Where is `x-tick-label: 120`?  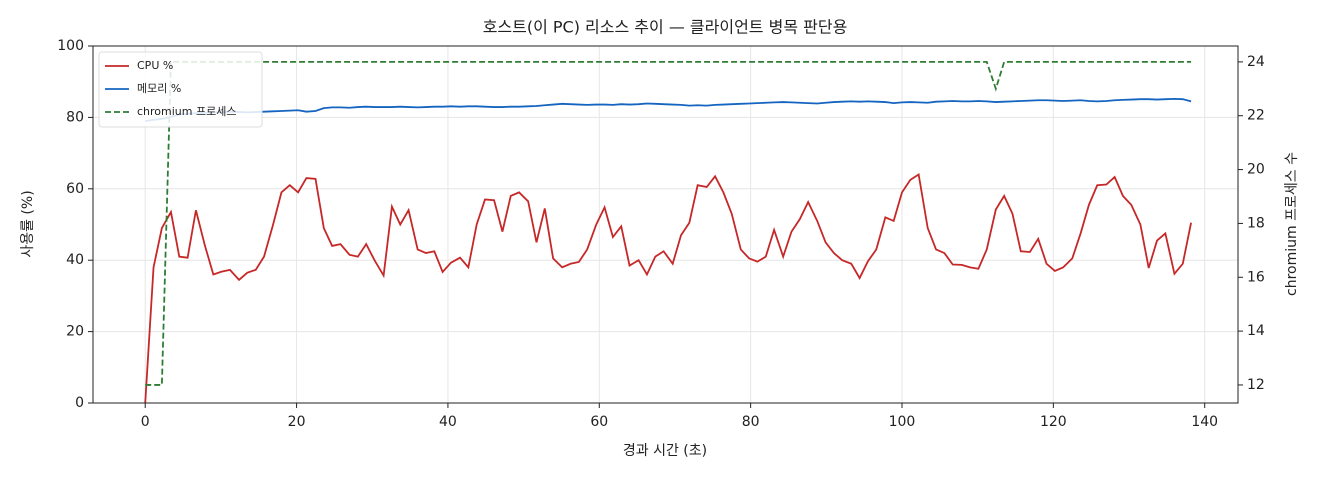
x-tick-label: 120 is located at coordinates (1053, 422).